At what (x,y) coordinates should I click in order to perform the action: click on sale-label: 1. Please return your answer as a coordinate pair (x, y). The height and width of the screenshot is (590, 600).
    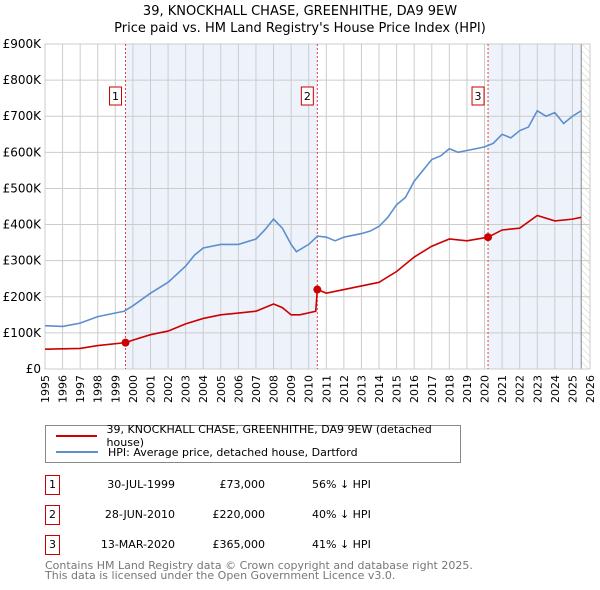
    Looking at the image, I should click on (115, 96).